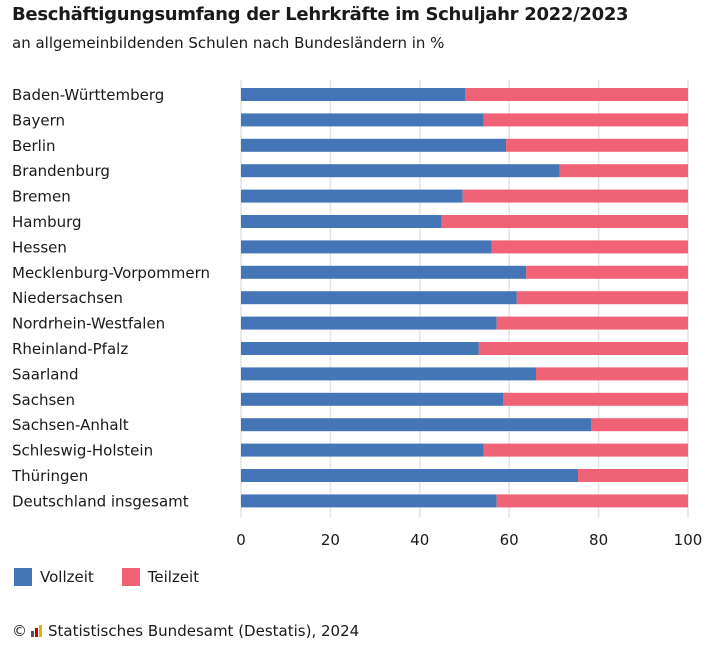 This screenshot has width=708, height=645. I want to click on category-label: Bremen, so click(41, 197).